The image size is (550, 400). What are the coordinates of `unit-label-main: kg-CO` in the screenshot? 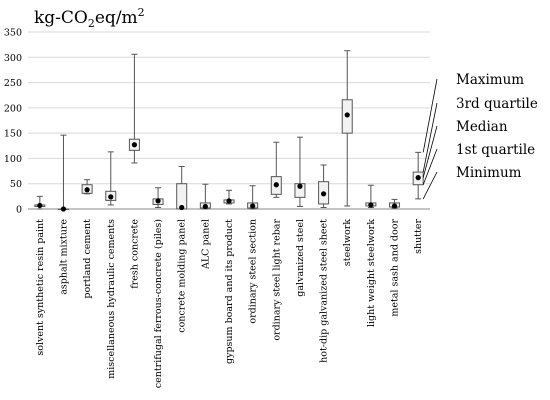 It's located at (61, 18).